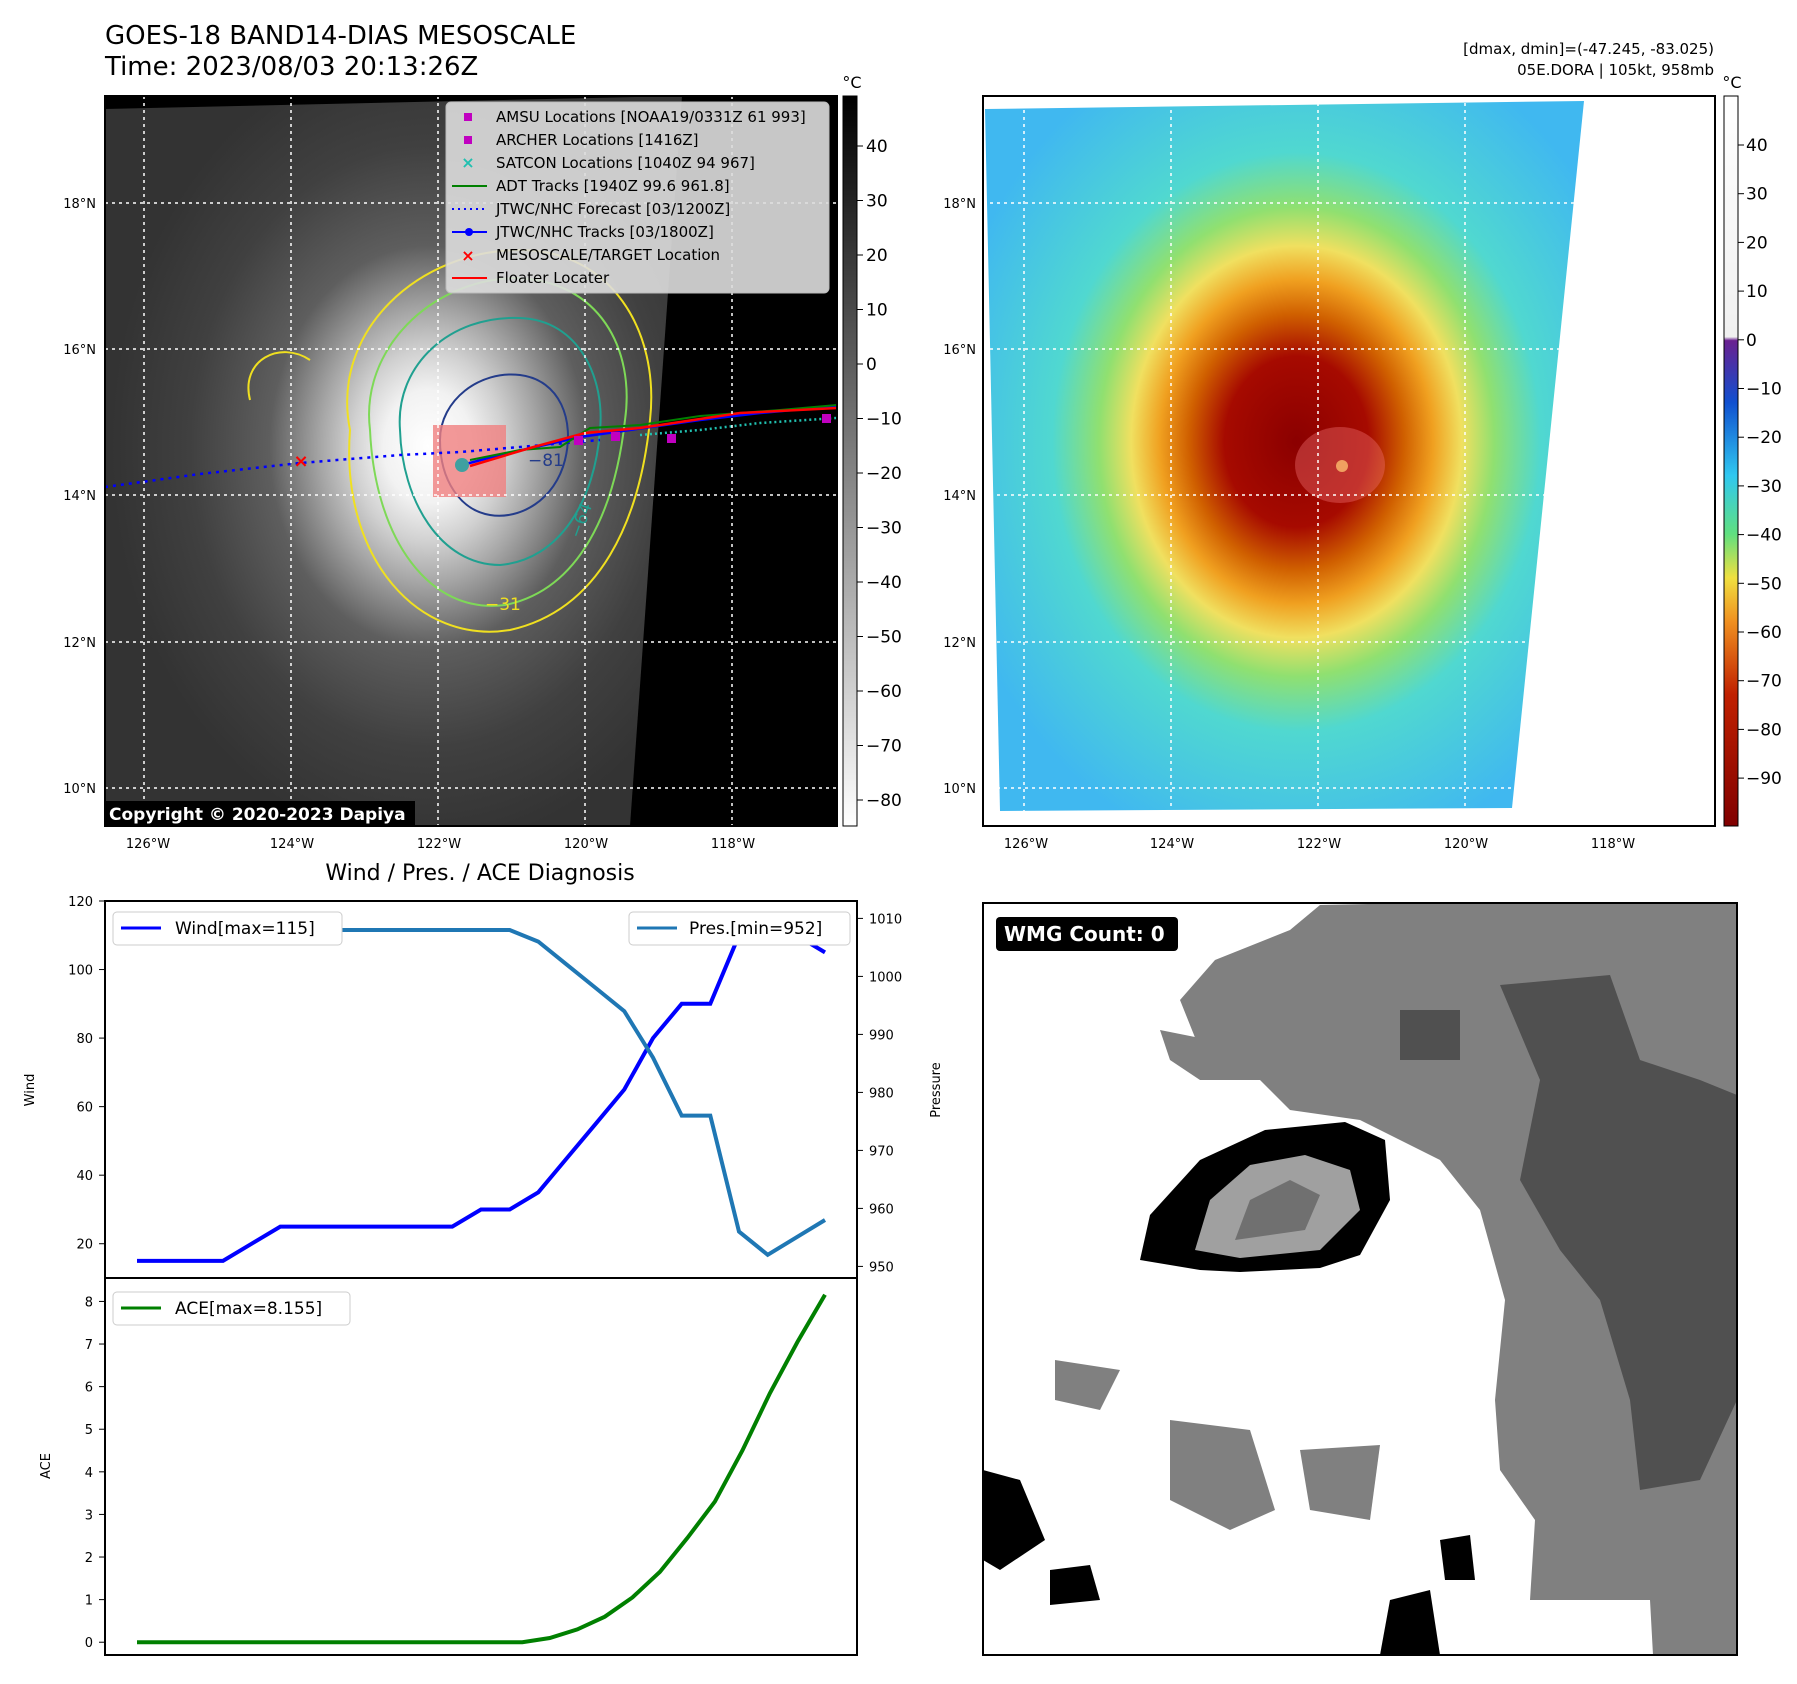 Image resolution: width=1797 pixels, height=1684 pixels. I want to click on pressure-tick-label: 990, so click(881, 1035).